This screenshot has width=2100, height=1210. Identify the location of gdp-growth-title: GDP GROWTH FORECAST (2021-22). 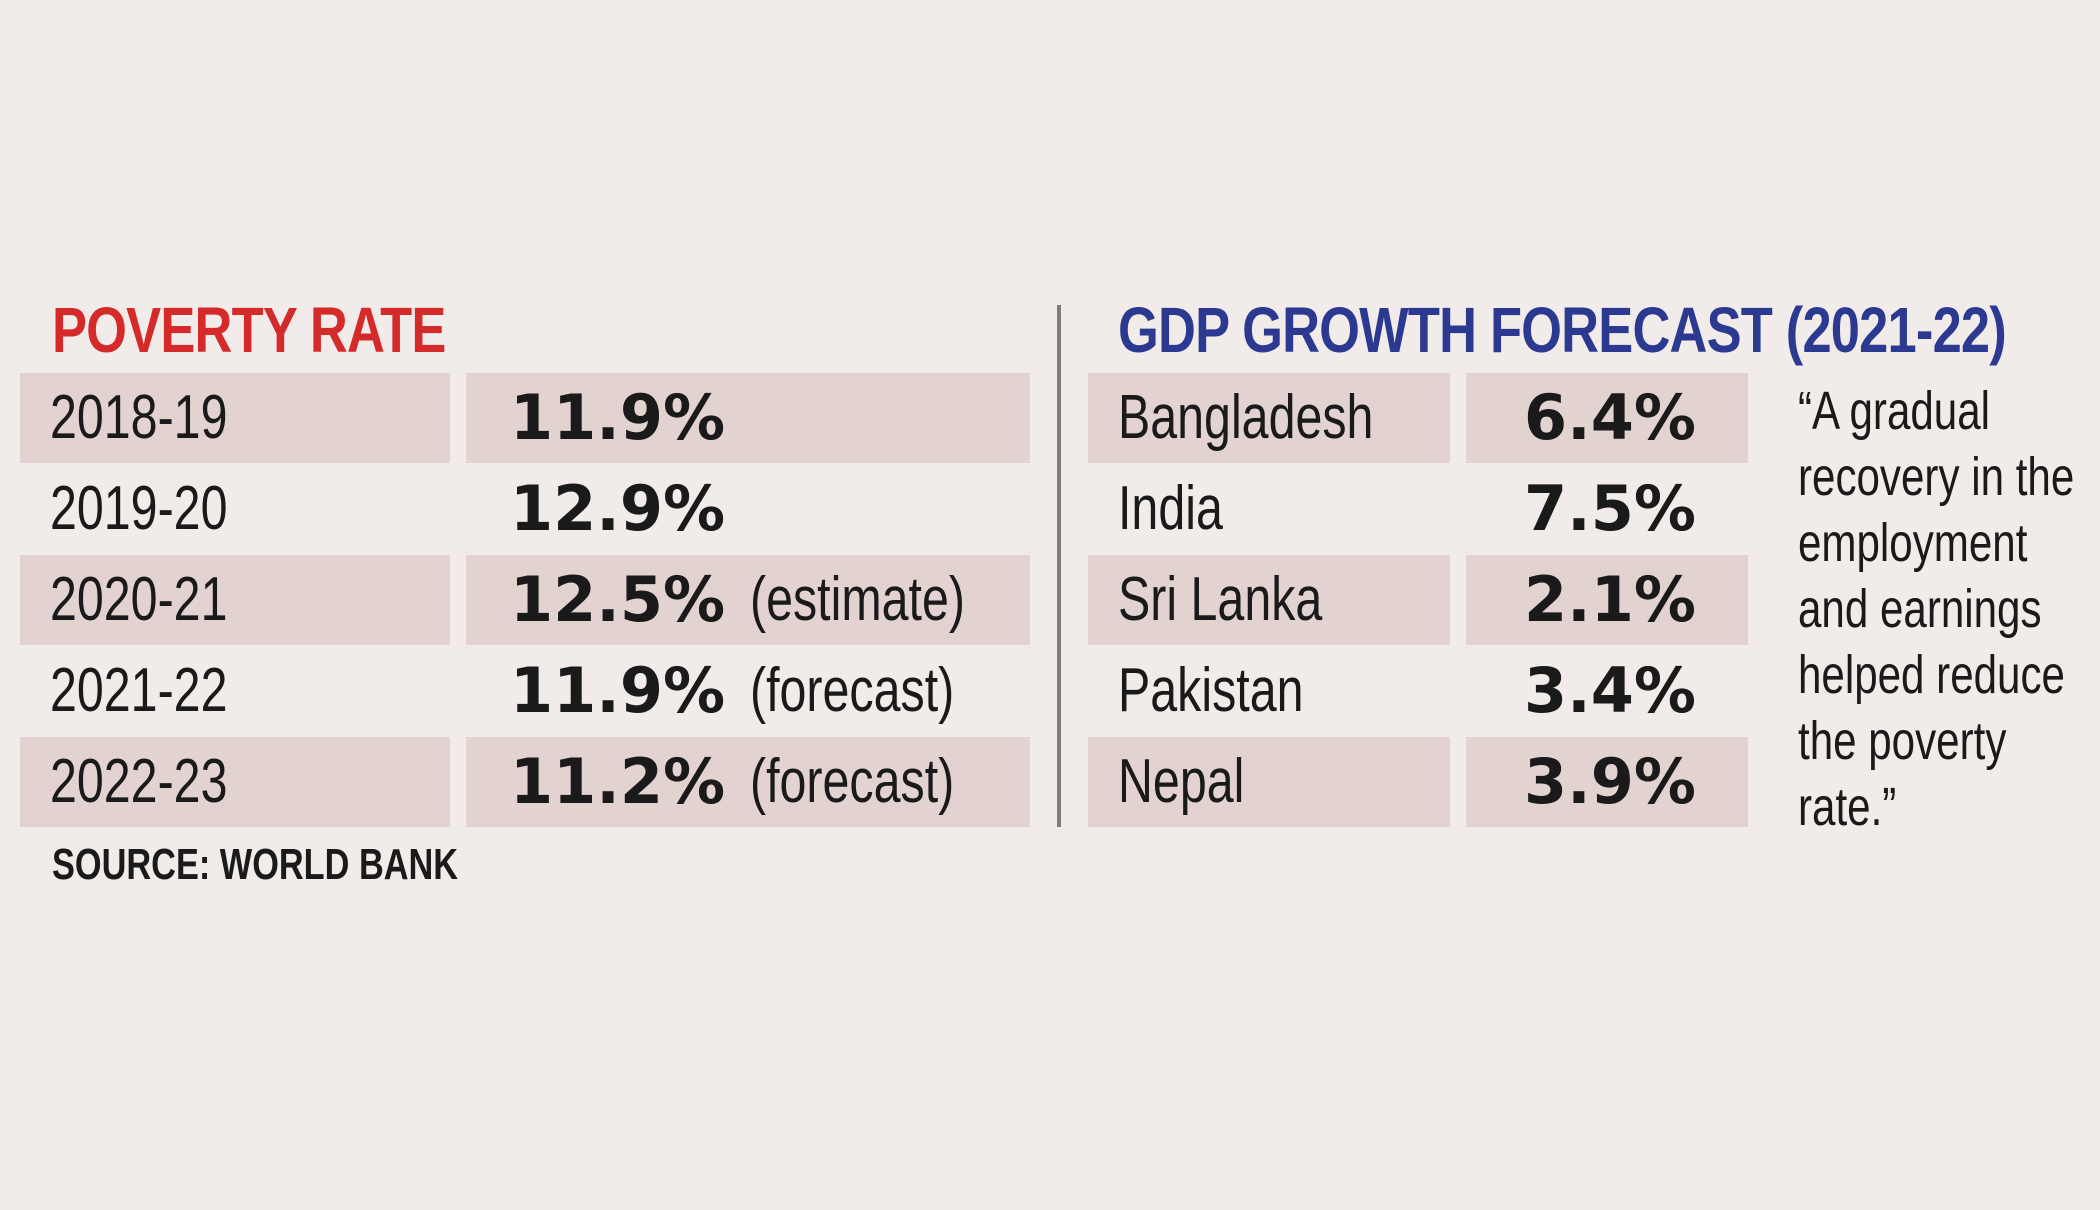
(1562, 330).